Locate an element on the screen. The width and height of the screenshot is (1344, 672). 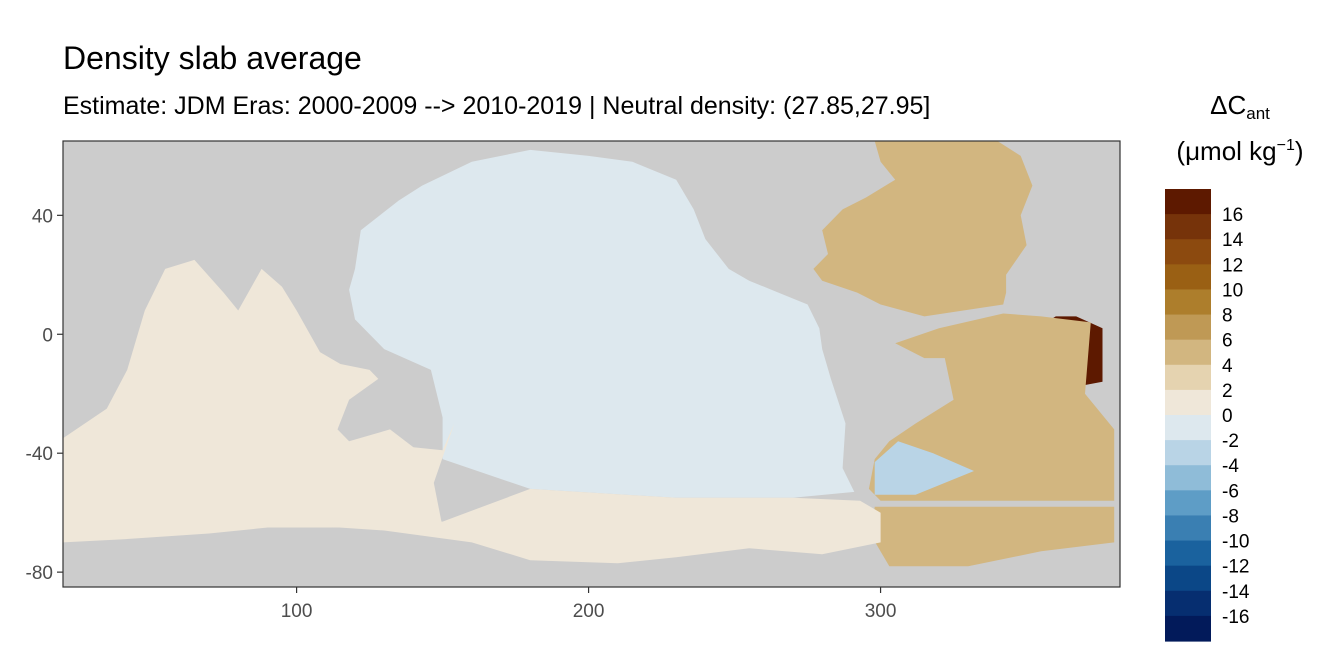
legend-label: 2 is located at coordinates (1227, 391).